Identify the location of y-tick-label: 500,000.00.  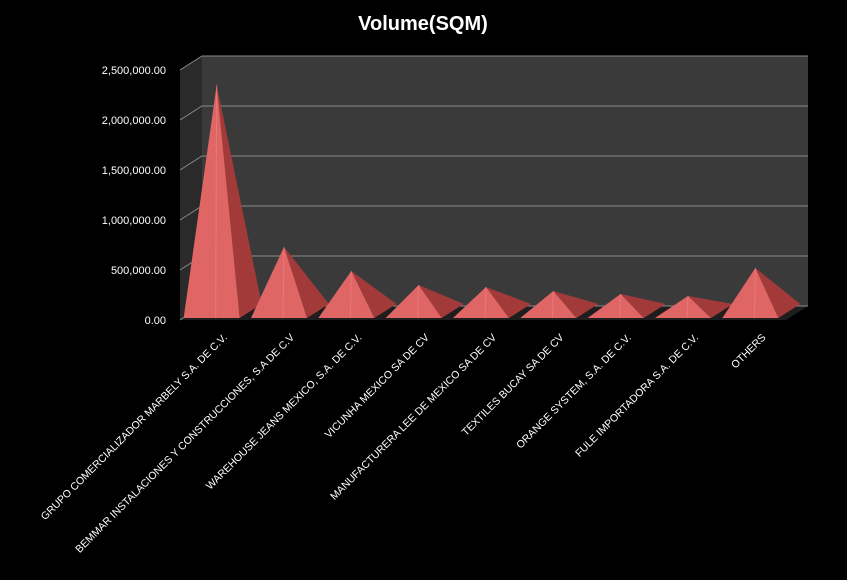
(138, 271).